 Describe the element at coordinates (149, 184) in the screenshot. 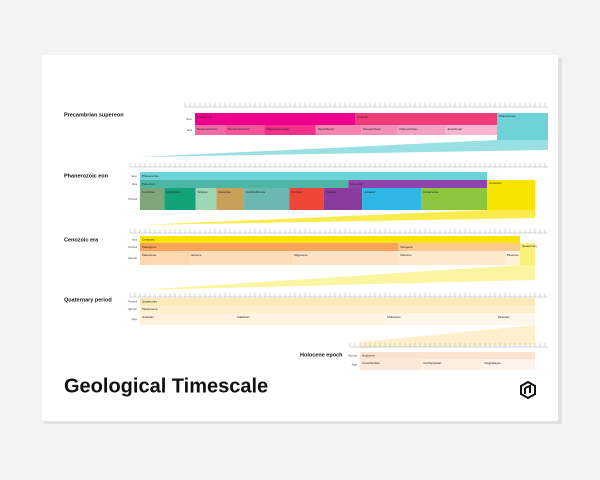

I see `segment-label: Paleozoic` at that location.